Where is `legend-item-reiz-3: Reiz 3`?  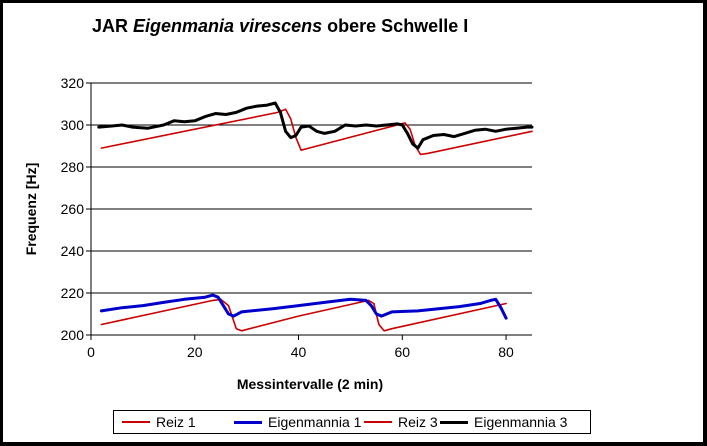
legend-item-reiz-3: Reiz 3 is located at coordinates (401, 422).